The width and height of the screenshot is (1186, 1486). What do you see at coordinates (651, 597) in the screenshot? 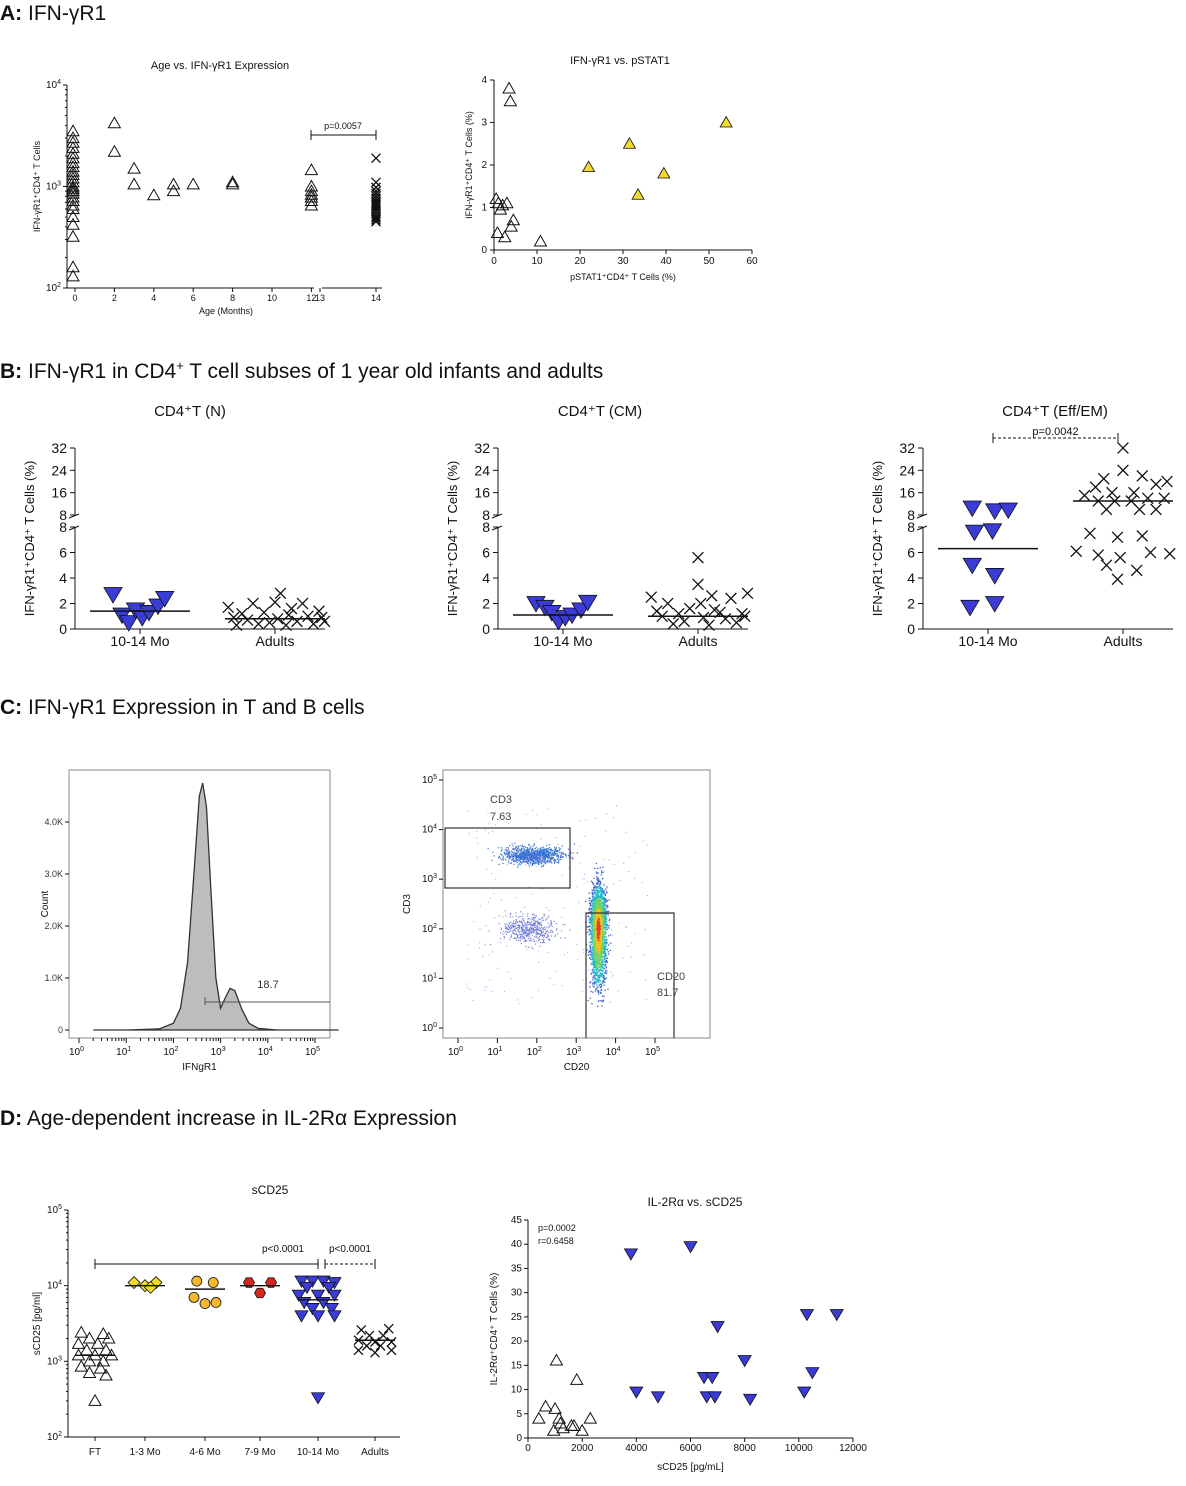
I see `b2-point-b` at bounding box center [651, 597].